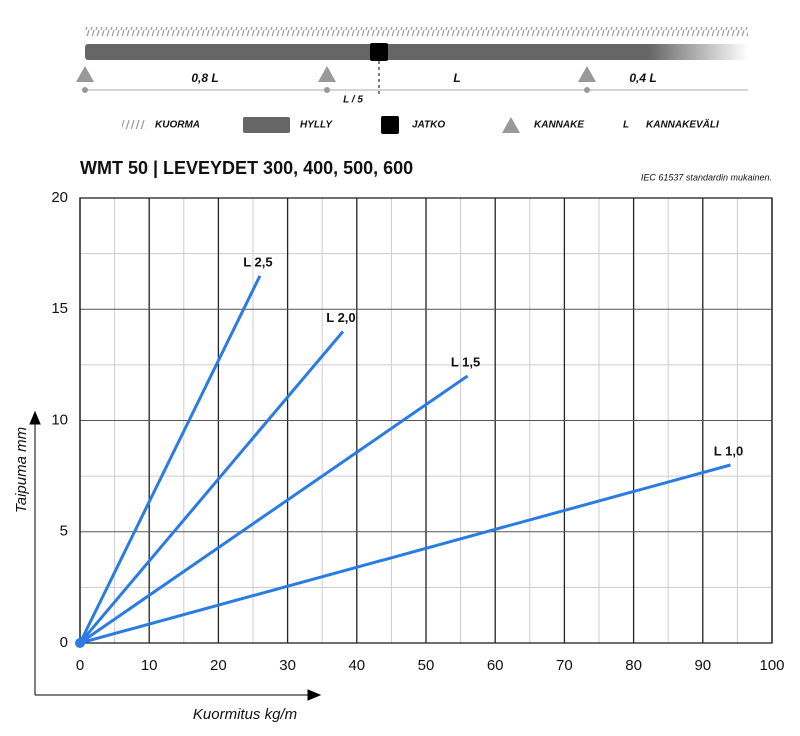 This screenshot has height=736, width=800. Describe the element at coordinates (204, 78) in the screenshot. I see `span-label: 0,8 L` at that location.